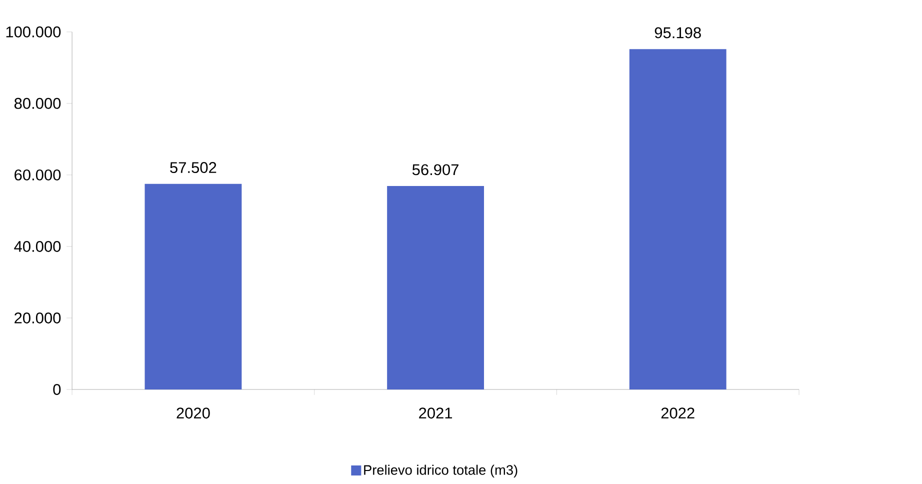  I want to click on x-tick-label: 2022, so click(677, 412).